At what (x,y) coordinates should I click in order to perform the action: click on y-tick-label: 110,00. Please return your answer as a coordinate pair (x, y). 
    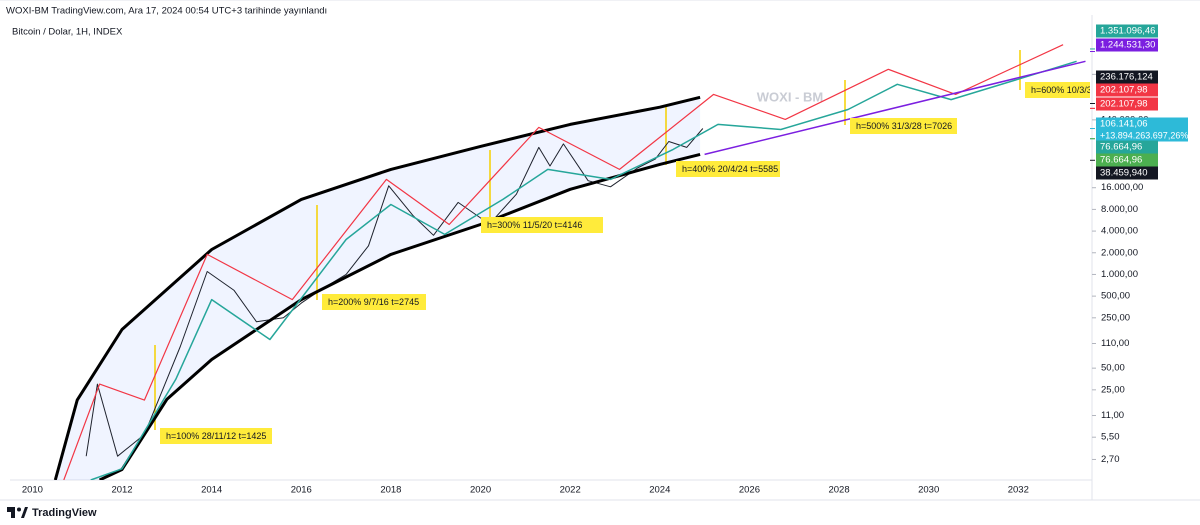
    Looking at the image, I should click on (1115, 343).